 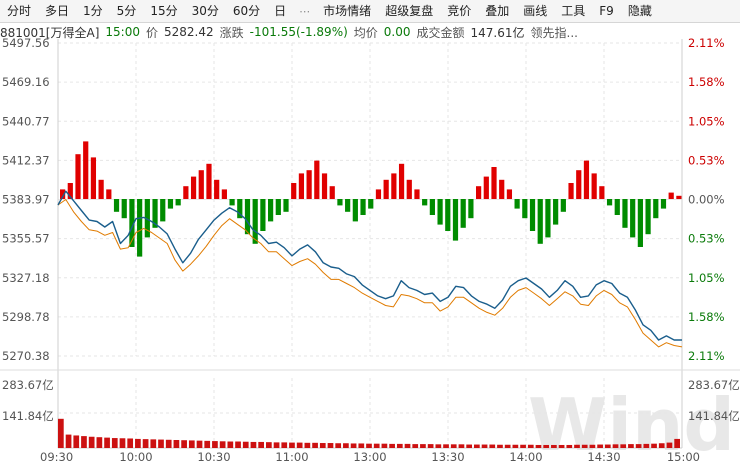 I want to click on toolbar-item-0: 分时, so click(x=19, y=11).